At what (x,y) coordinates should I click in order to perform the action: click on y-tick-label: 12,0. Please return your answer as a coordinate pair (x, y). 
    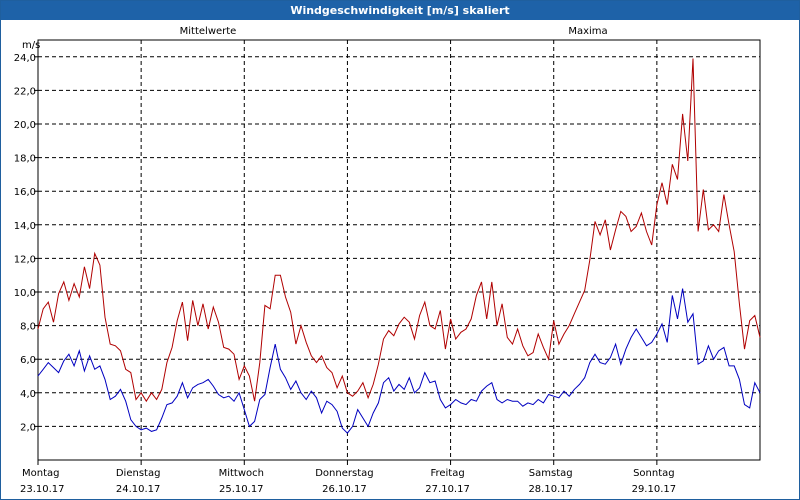
    Looking at the image, I should click on (25, 259).